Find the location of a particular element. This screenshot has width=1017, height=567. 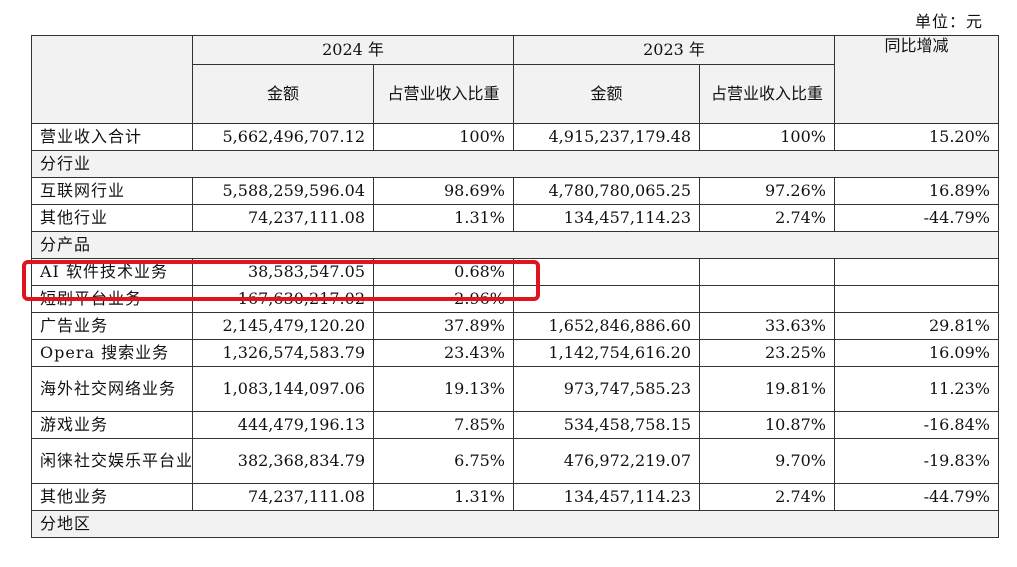

yoy-cell: 15.20% is located at coordinates (916, 137).